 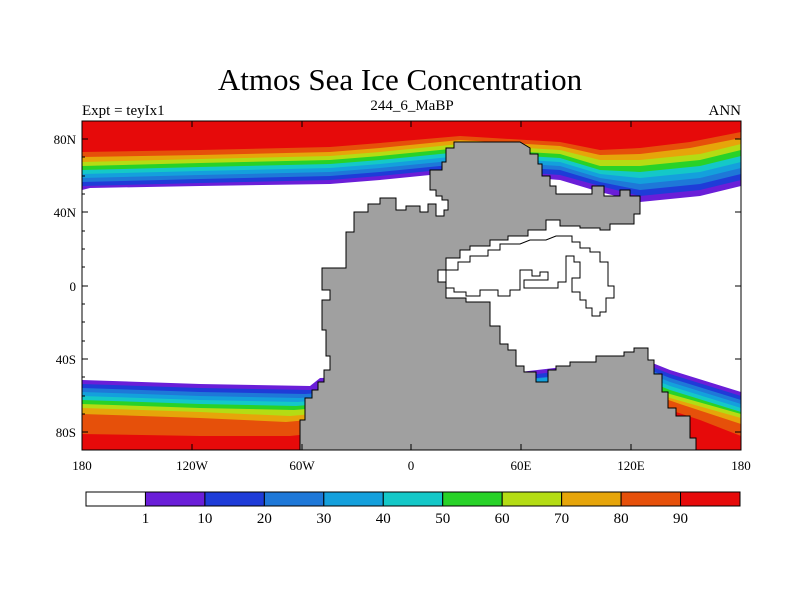 I want to click on plot-title: Atmos Sea Ice Concentration, so click(x=400, y=79).